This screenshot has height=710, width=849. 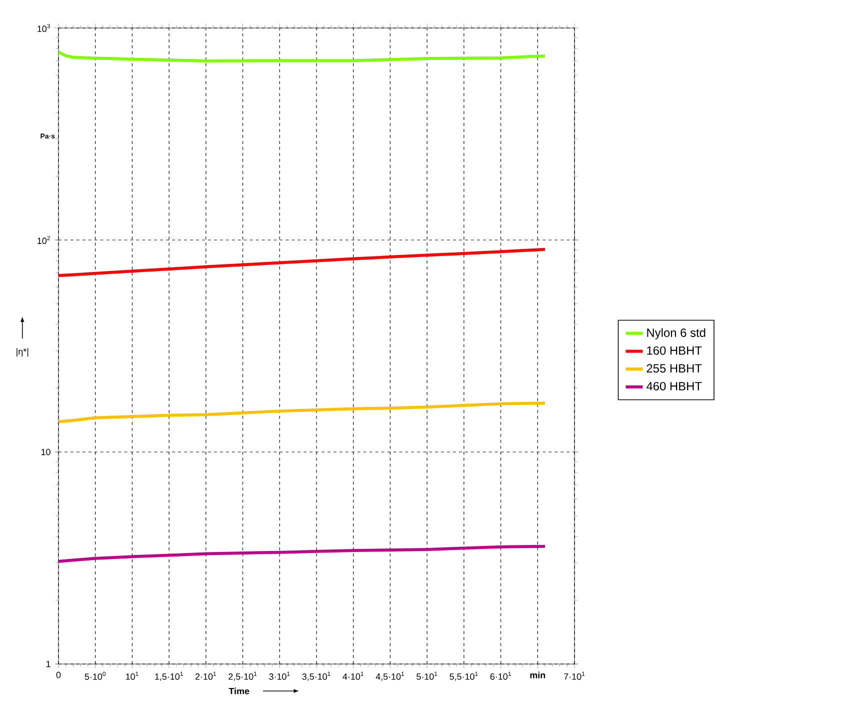 What do you see at coordinates (538, 675) in the screenshot?
I see `x-tick-label: min` at bounding box center [538, 675].